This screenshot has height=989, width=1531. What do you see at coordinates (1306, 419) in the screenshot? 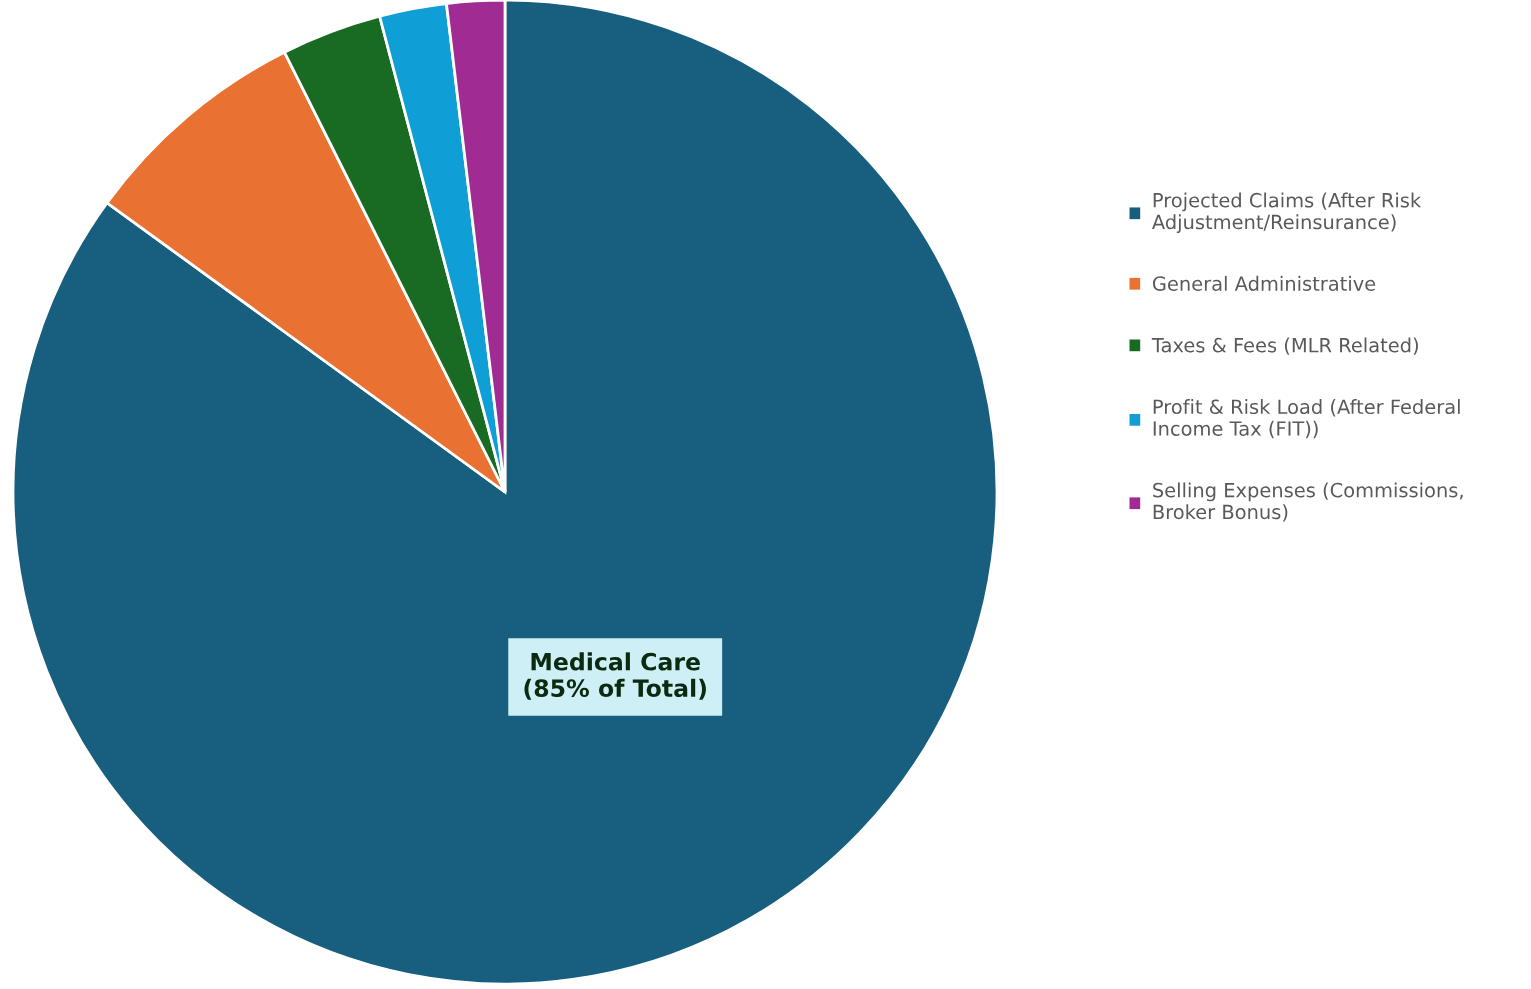
I see `legend-label: Profit & Risk Load (After Federal Income Tax (FIT))` at bounding box center [1306, 419].